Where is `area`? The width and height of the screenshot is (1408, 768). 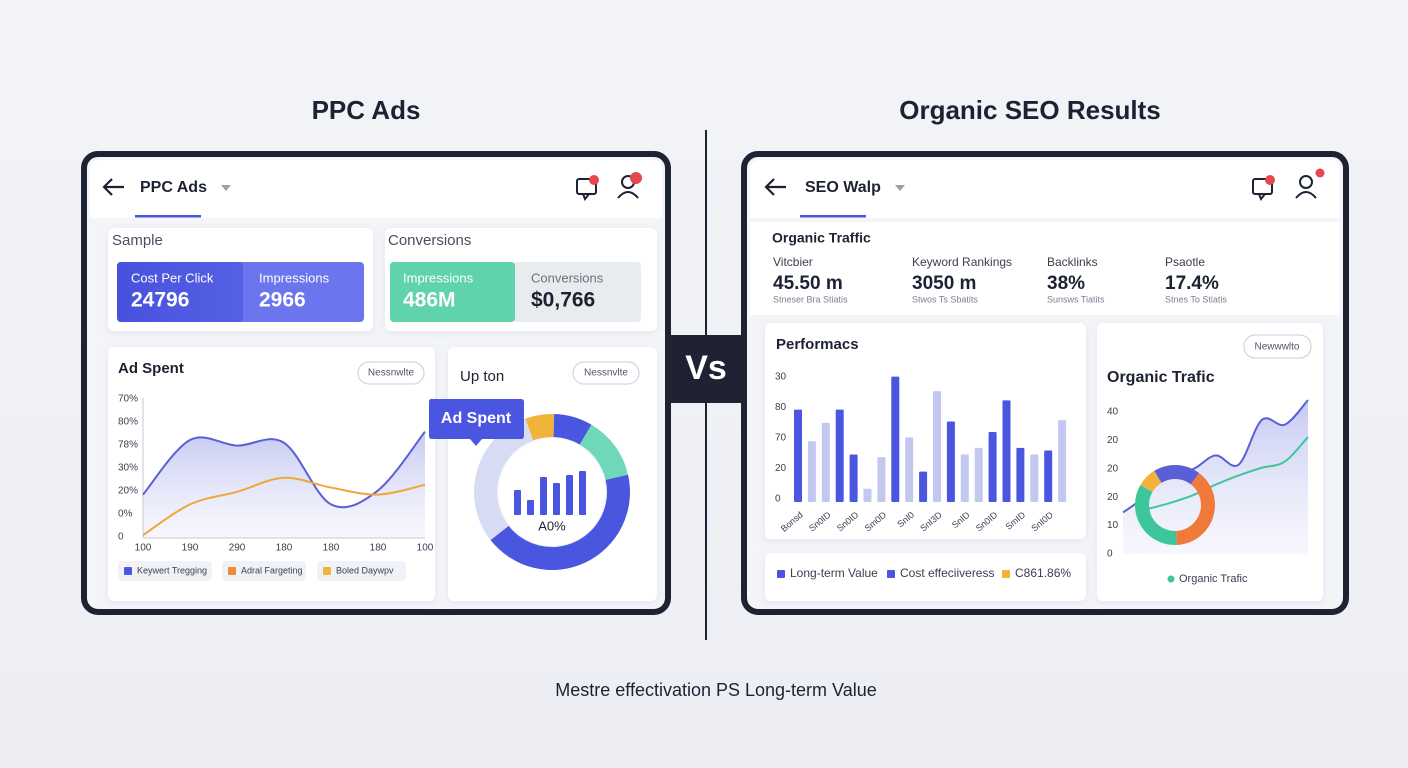
area is located at coordinates (284, 484).